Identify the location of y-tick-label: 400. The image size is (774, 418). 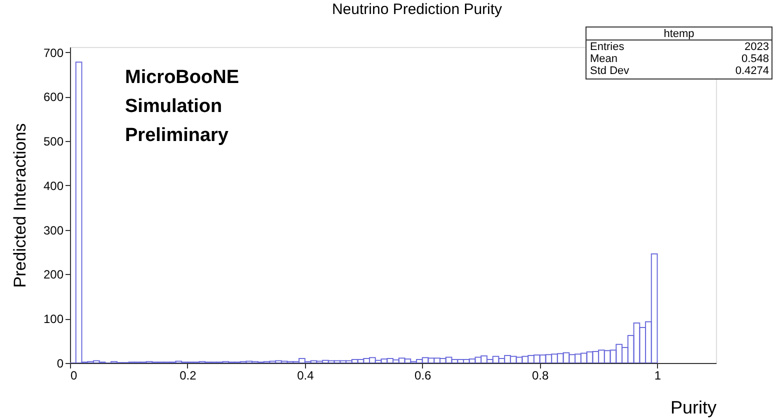
(53, 185).